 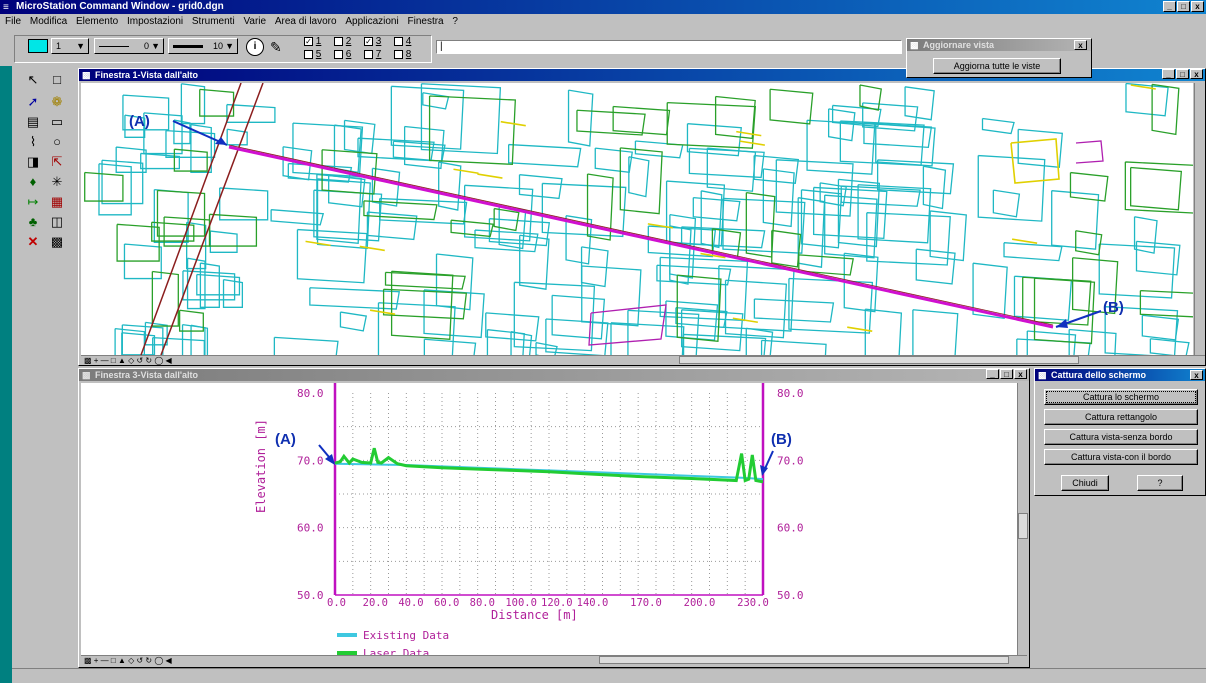 I want to click on update-dialog-title-bar: ▩ Aggiornare vista x, so click(x=999, y=45).